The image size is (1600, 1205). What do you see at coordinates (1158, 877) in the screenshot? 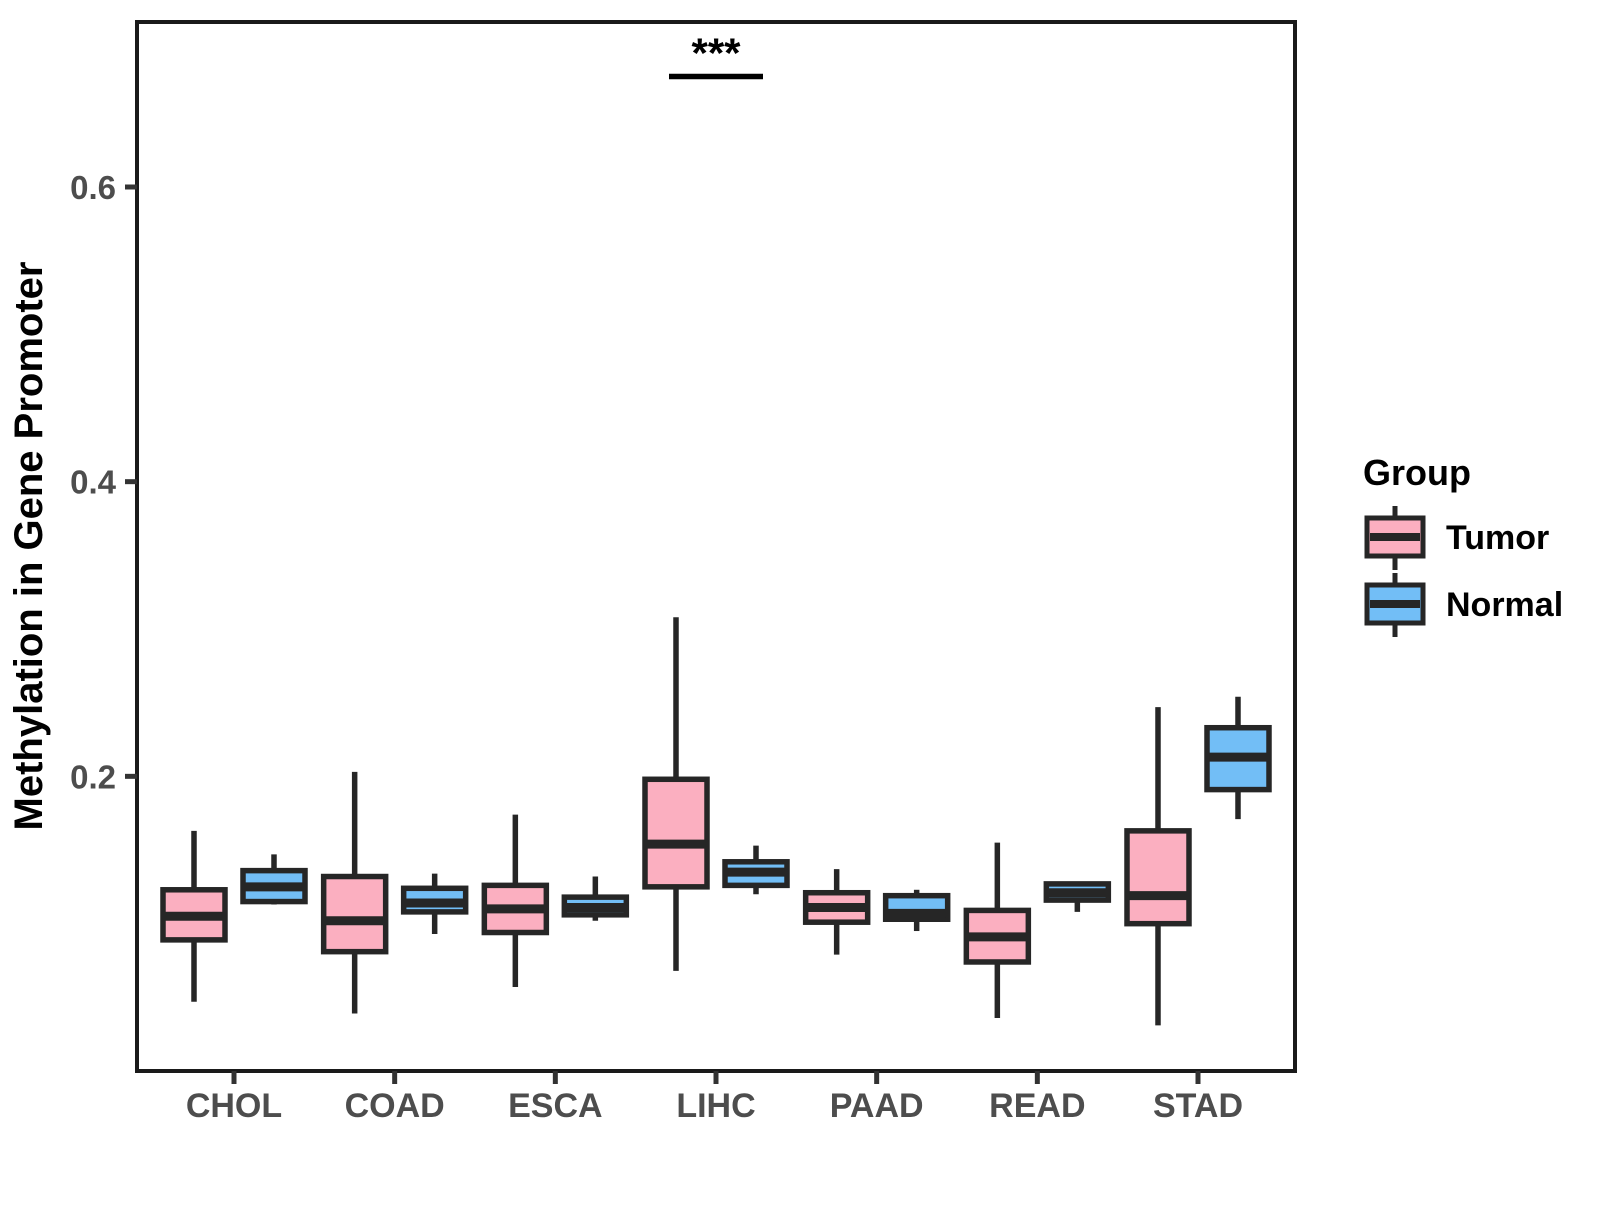
I see `box-tumor-STAD` at bounding box center [1158, 877].